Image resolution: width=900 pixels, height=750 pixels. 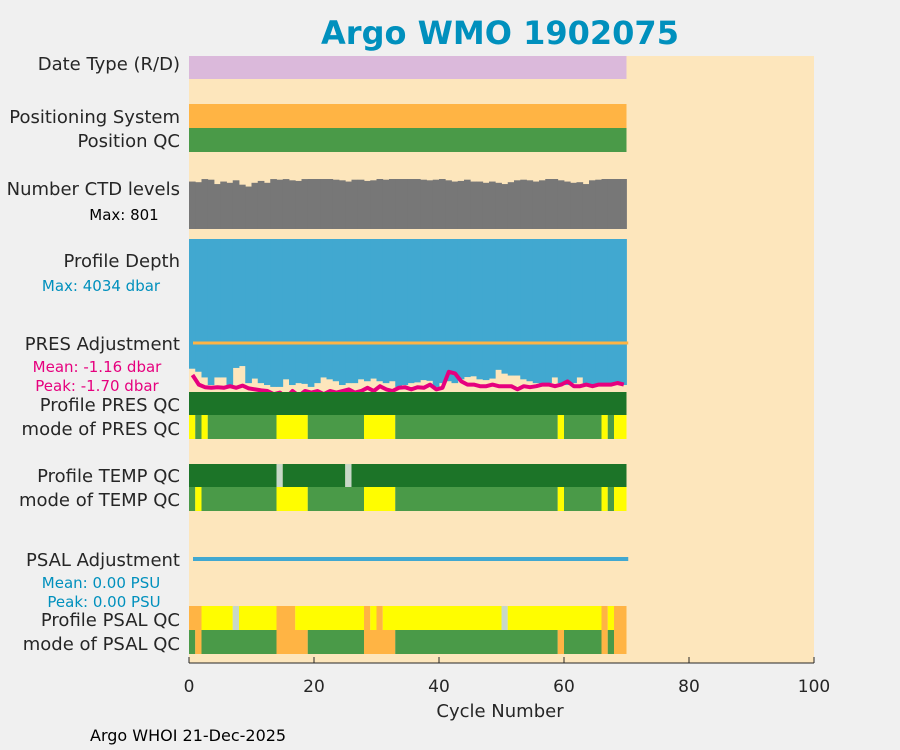 What do you see at coordinates (128, 141) in the screenshot?
I see `position-qc-label: Position QC` at bounding box center [128, 141].